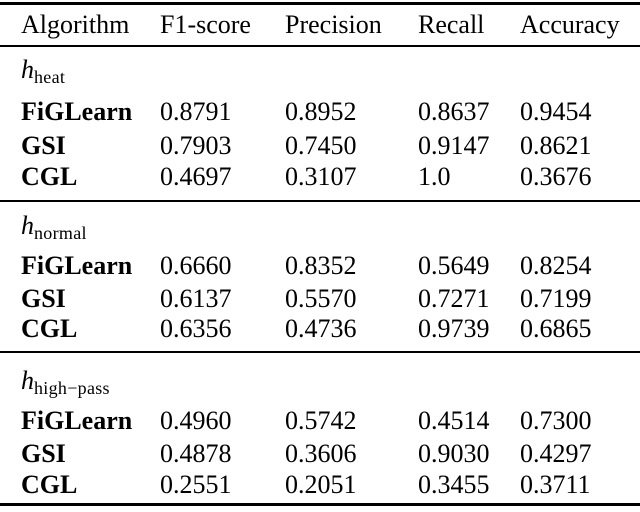 This screenshot has width=640, height=512. I want to click on column-header-accuracy: Accuracy, so click(570, 24).